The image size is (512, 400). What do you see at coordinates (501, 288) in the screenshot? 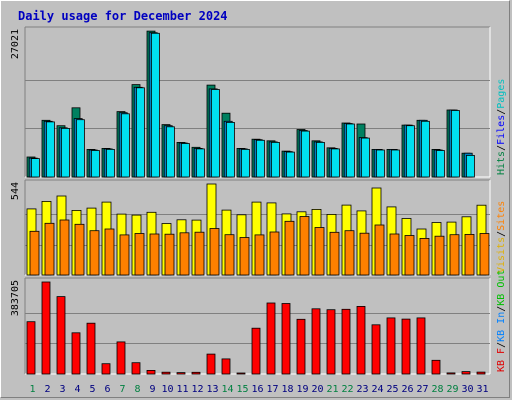
I see `legend-entry: KB Out` at bounding box center [501, 288].